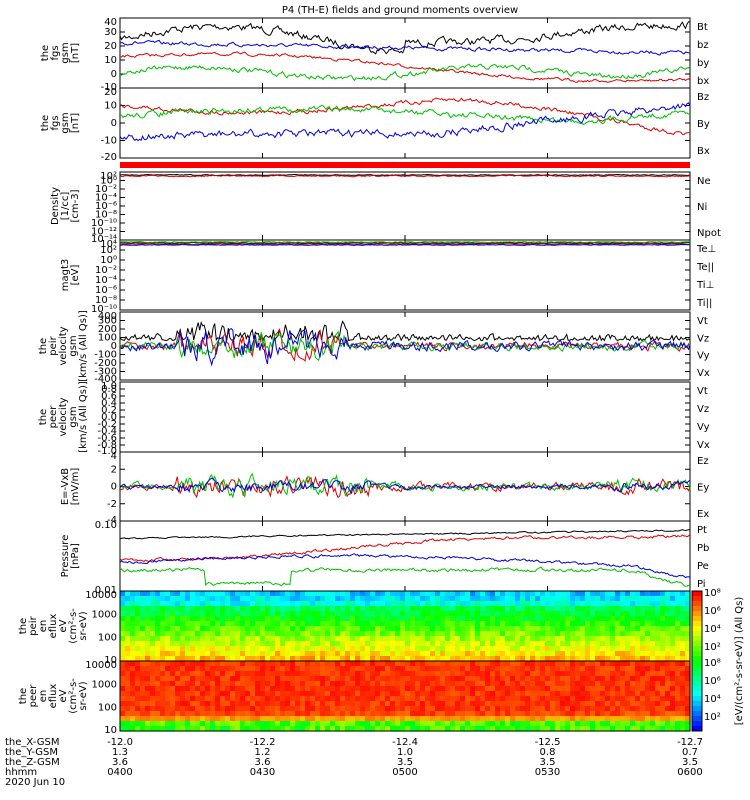  Describe the element at coordinates (65, 206) in the screenshot. I see `y-axis-label: [1/cc]` at that location.